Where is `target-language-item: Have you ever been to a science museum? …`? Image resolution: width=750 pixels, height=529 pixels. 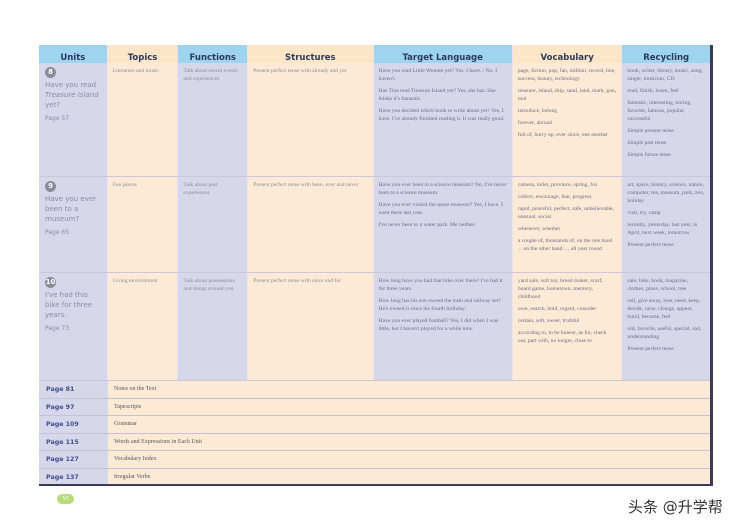 target-language-item: Have you ever been to a science museum? … is located at coordinates (442, 189).